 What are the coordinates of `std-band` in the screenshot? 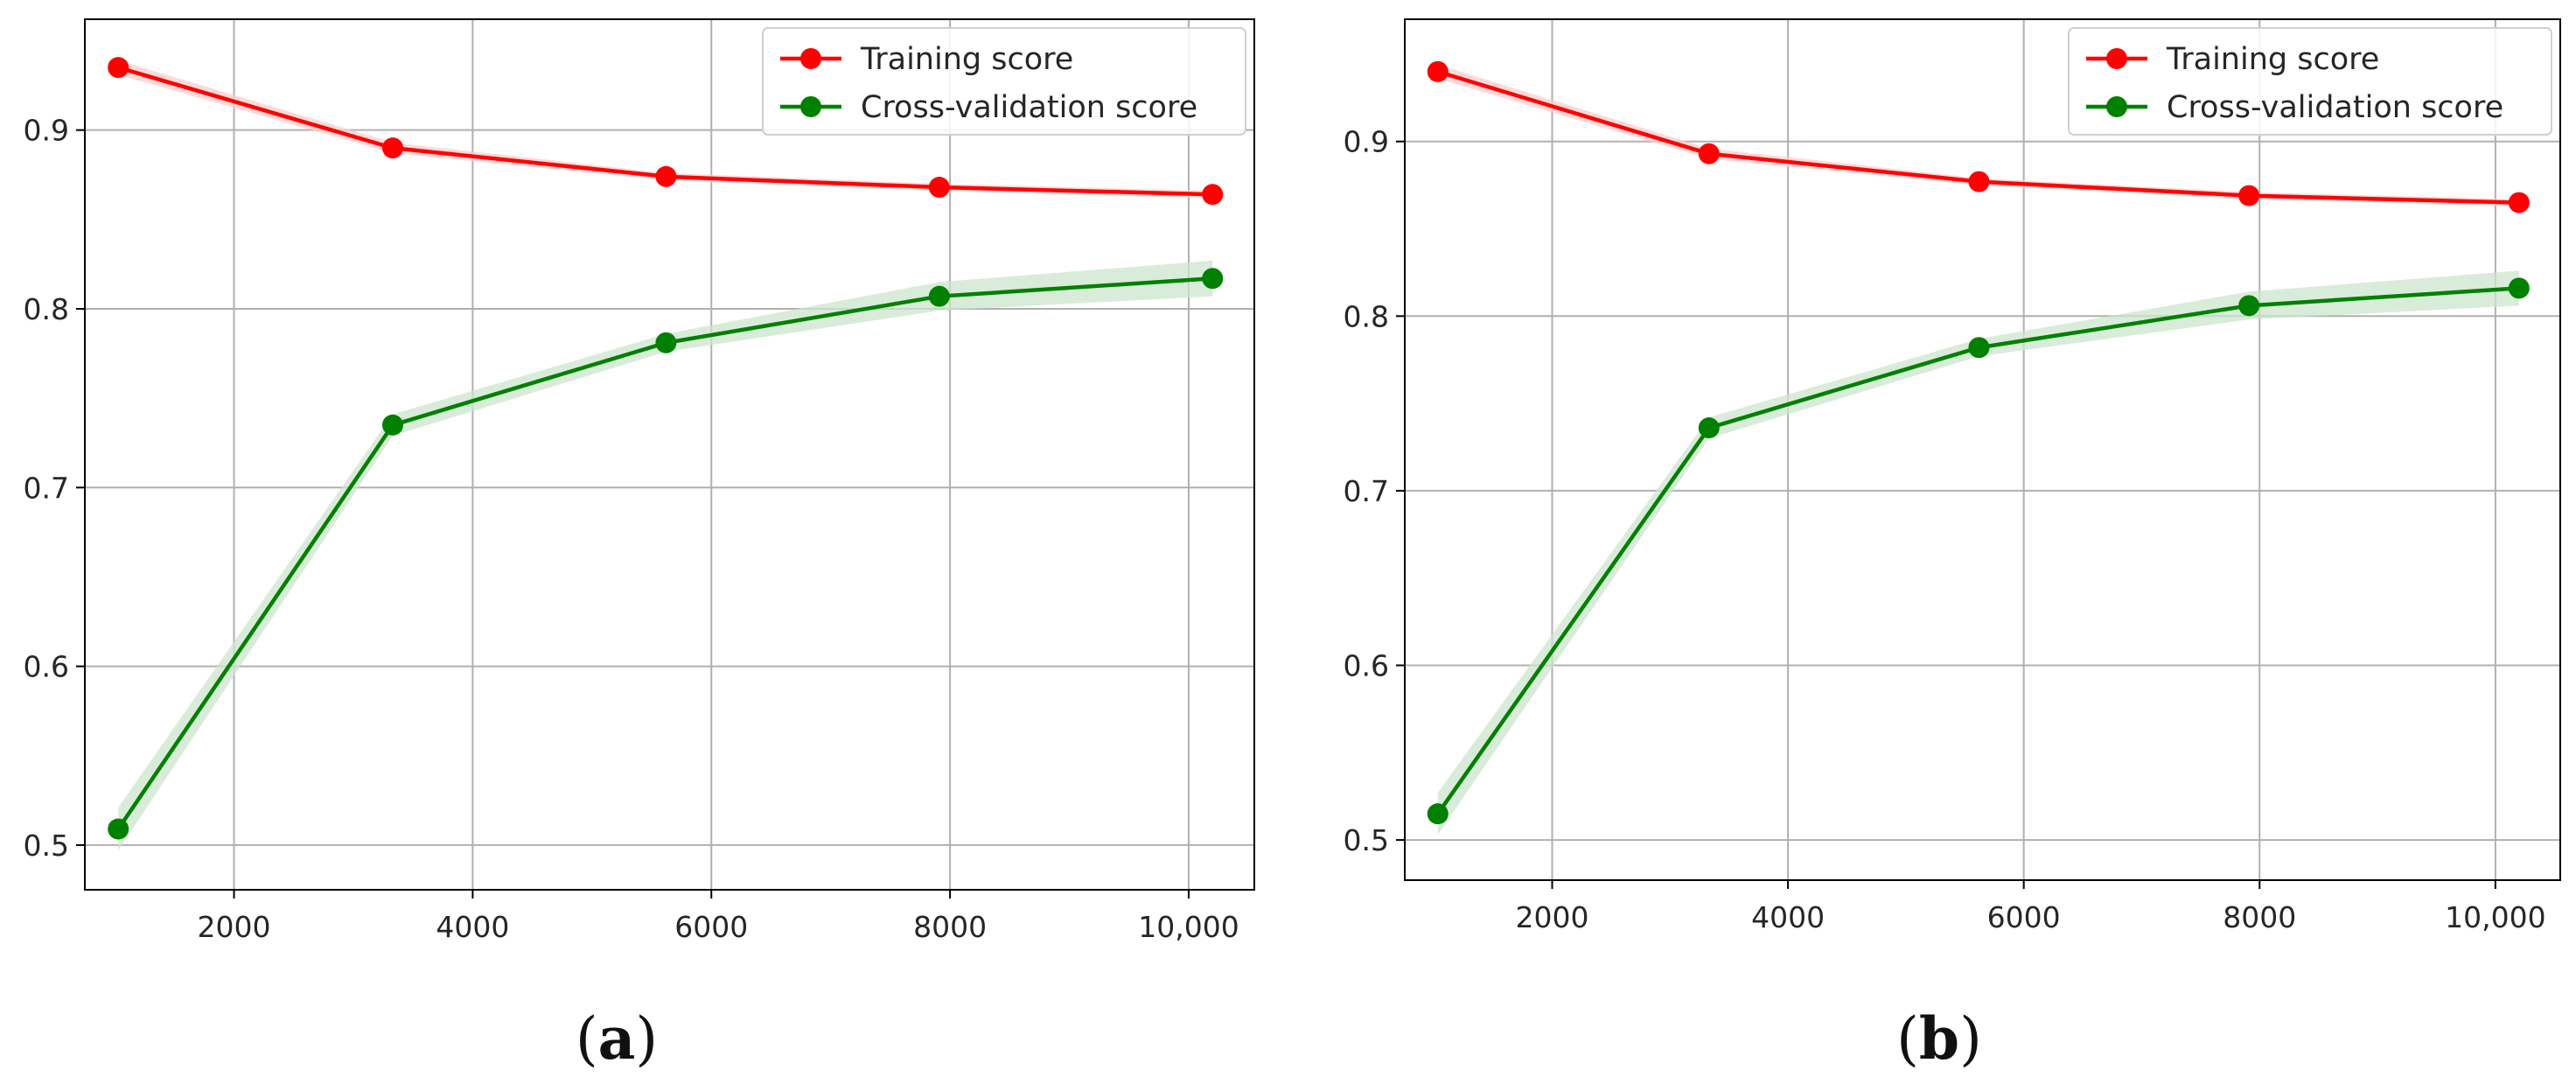 It's located at (665, 129).